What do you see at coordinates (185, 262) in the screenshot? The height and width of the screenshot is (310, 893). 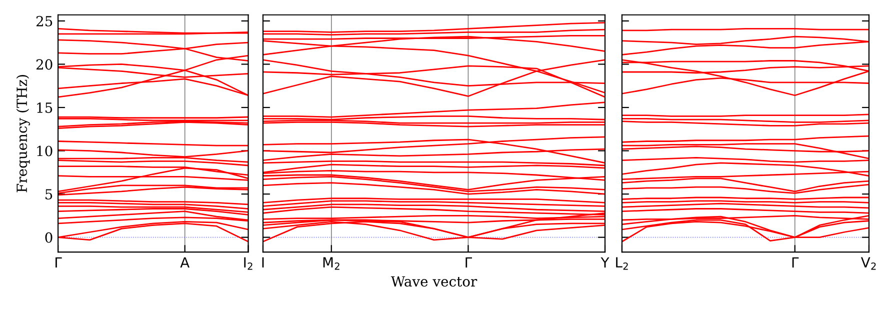 I see `x-tick-label: A` at bounding box center [185, 262].